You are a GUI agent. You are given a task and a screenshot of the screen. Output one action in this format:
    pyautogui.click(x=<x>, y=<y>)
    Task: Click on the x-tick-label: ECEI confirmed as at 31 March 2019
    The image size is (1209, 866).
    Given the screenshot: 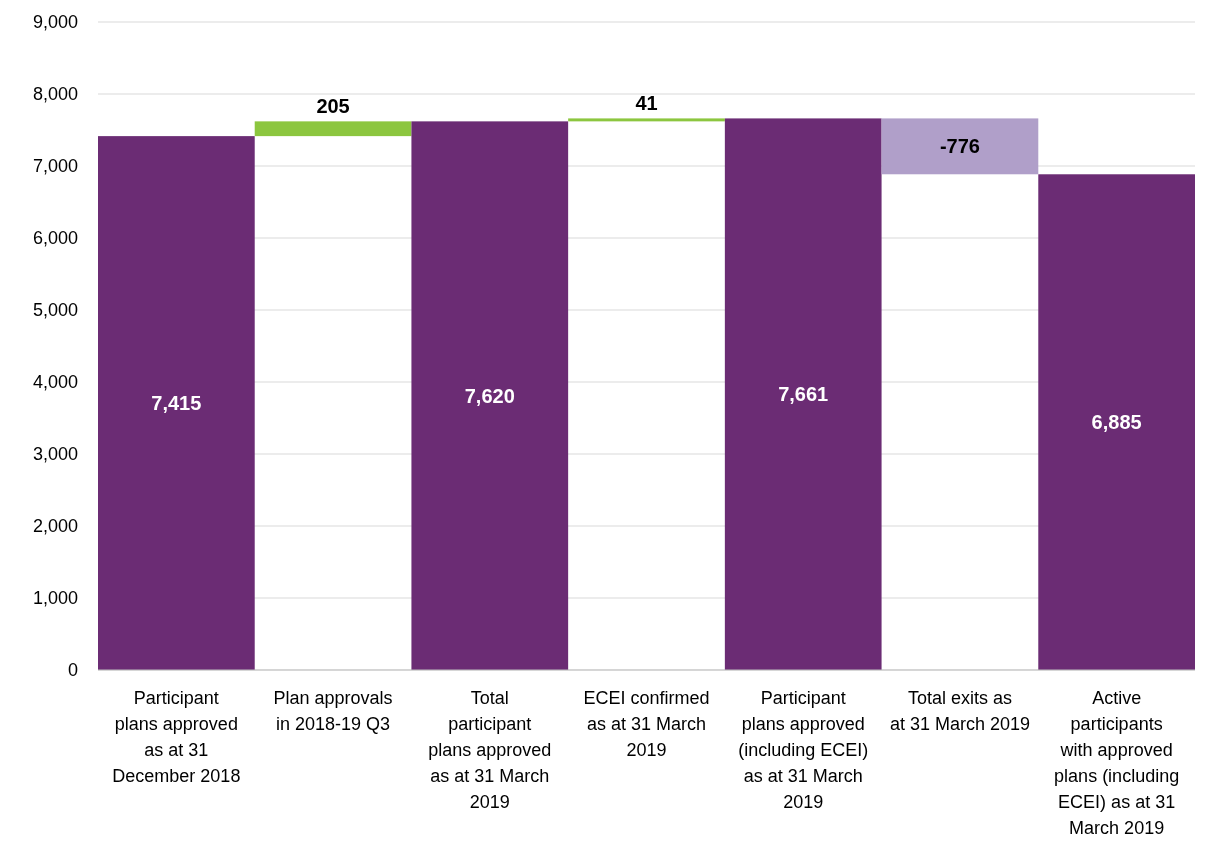 What is the action you would take?
    pyautogui.click(x=646, y=724)
    